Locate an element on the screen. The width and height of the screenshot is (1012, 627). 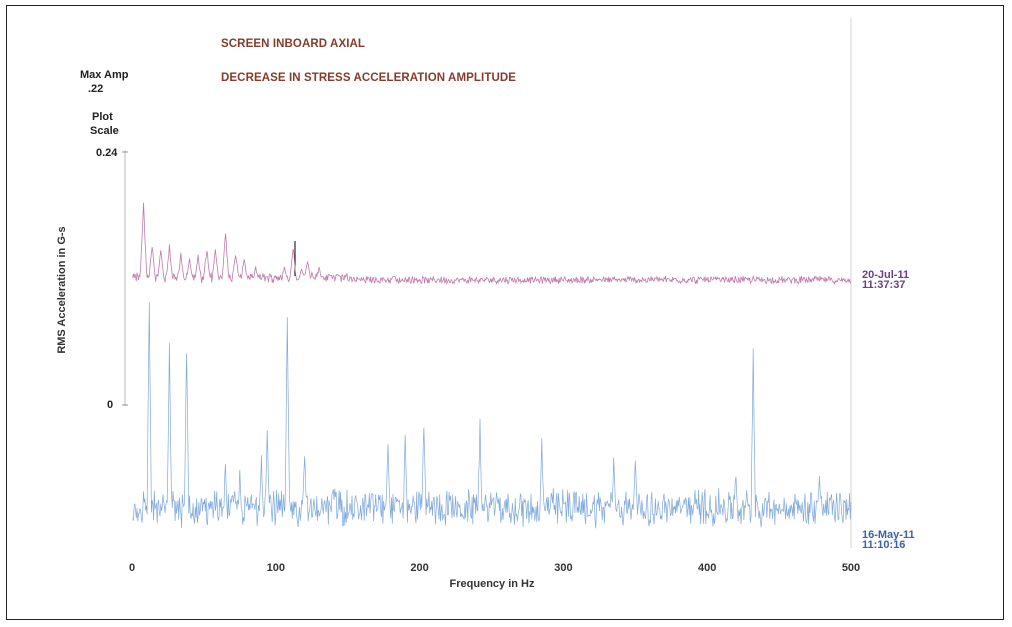
series-1-time: 11:37:37 is located at coordinates (884, 285).